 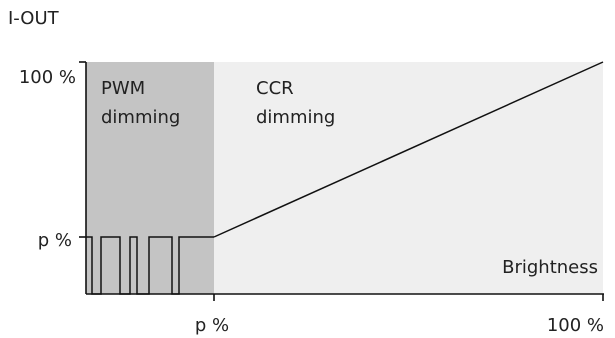 I want to click on x-tick-label-p: p %, so click(x=212, y=325).